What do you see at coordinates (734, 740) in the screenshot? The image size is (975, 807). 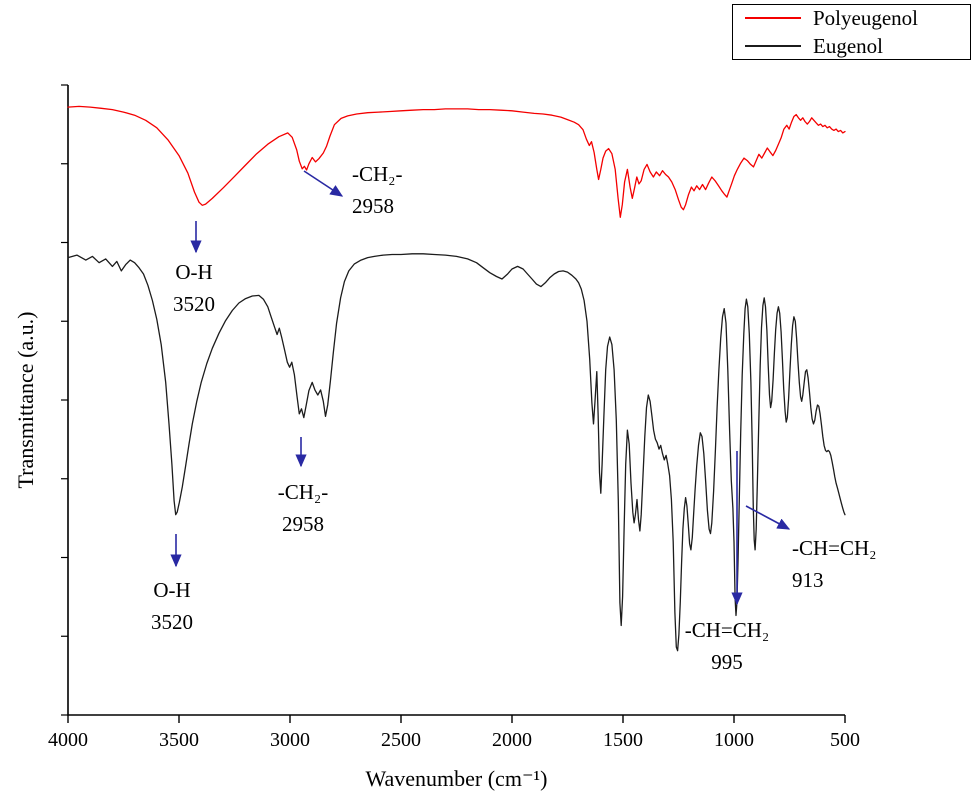 I see `x-tick-label: 1000` at bounding box center [734, 740].